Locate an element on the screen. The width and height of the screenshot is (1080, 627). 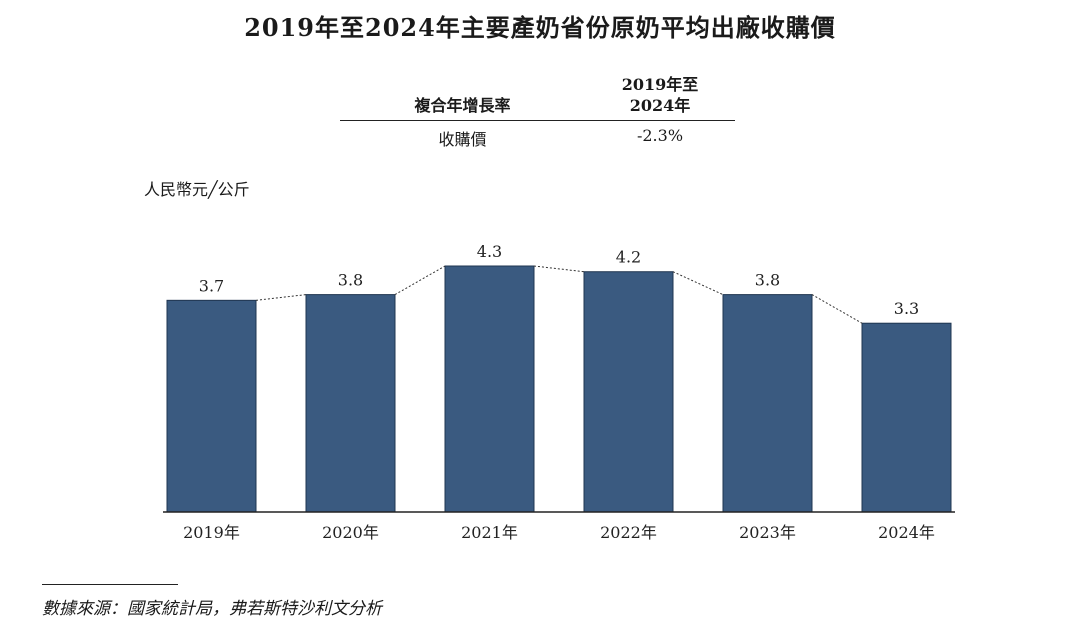
x-tick-label: 2020年 is located at coordinates (350, 532).